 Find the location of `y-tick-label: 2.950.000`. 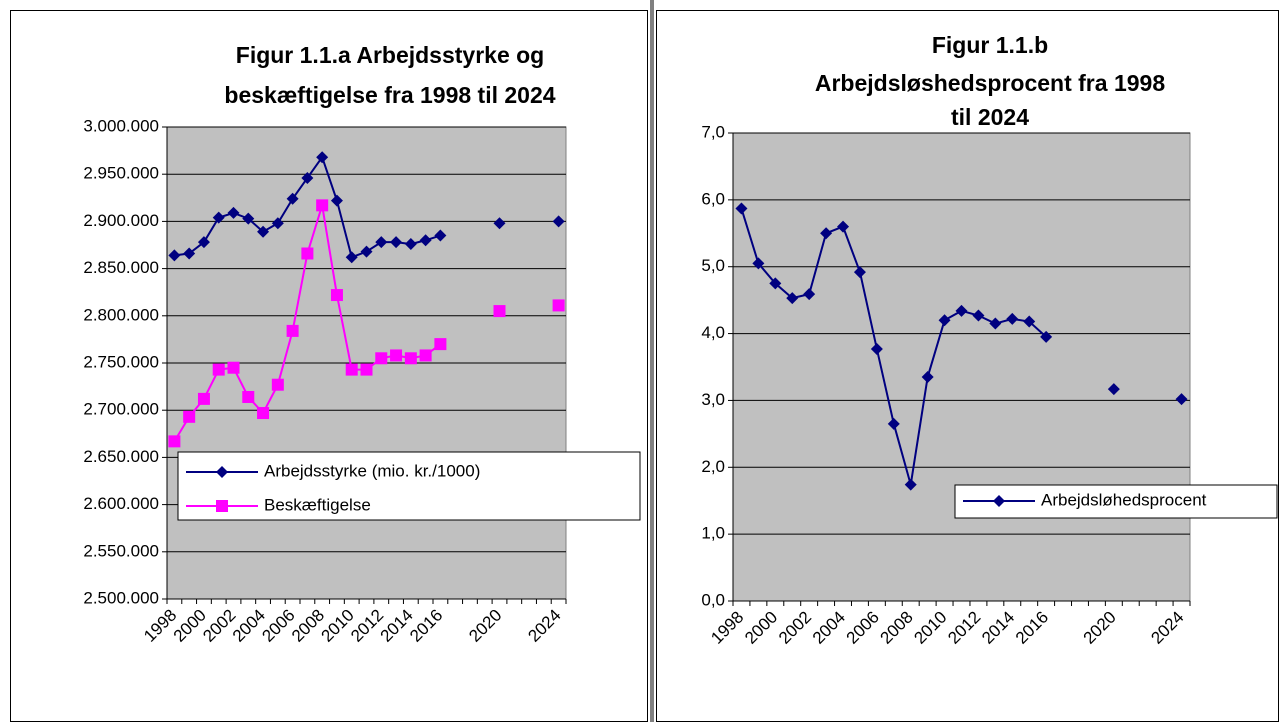

y-tick-label: 2.950.000 is located at coordinates (121, 173).